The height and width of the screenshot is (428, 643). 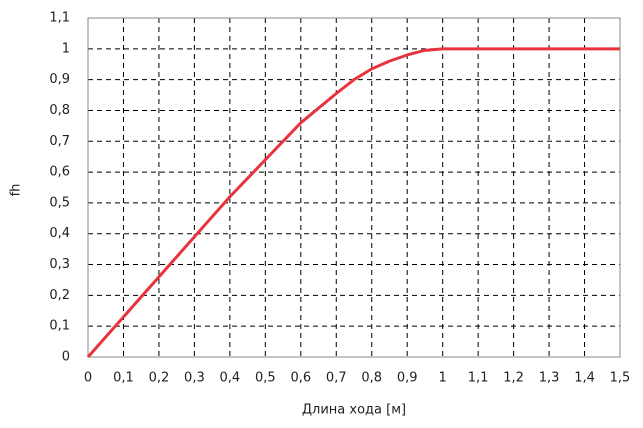 I want to click on y-tick-label: 0, so click(x=66, y=357).